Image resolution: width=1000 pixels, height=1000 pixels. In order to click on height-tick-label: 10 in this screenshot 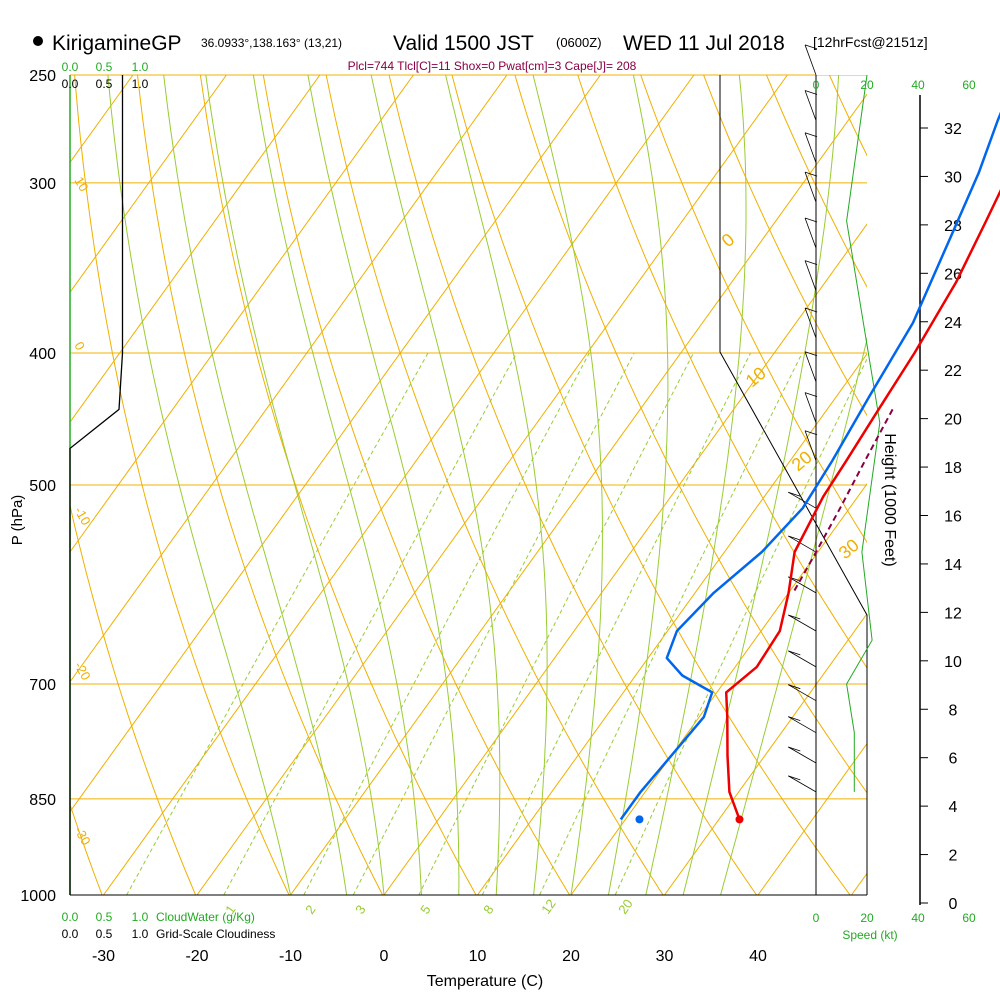, I will do `click(953, 662)`.